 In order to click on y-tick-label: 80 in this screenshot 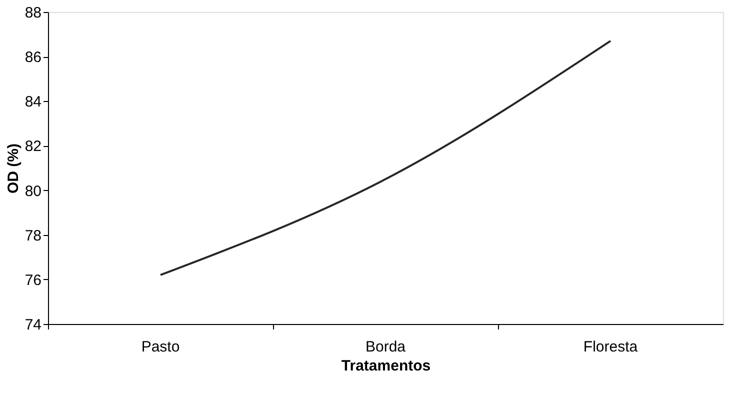, I will do `click(33, 191)`.